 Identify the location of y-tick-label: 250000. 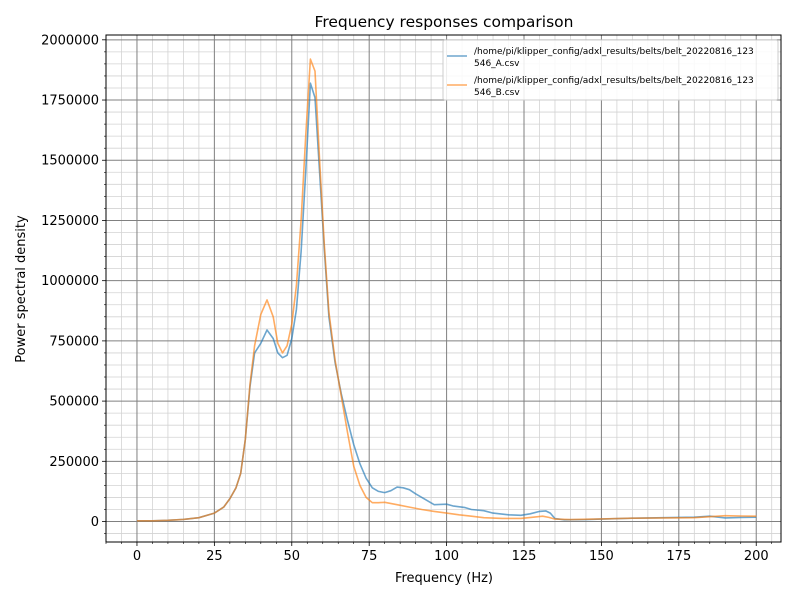
(74, 462).